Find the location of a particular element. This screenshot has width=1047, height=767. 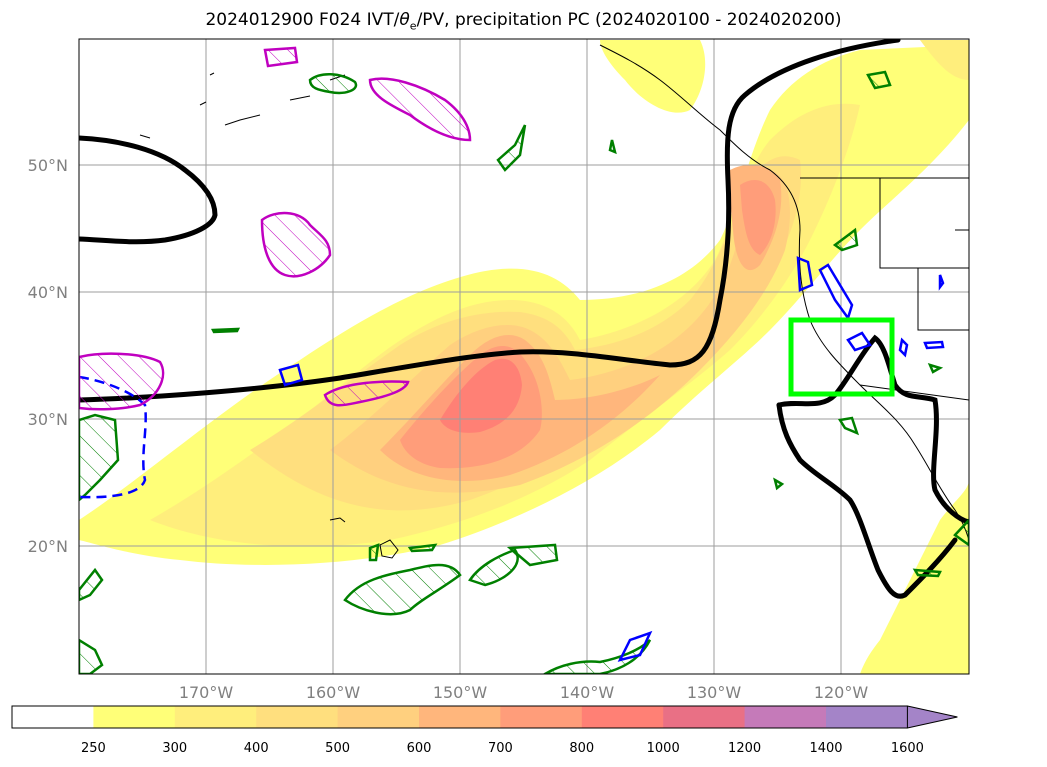

colorbar-tick-label: 700 is located at coordinates (500, 748).